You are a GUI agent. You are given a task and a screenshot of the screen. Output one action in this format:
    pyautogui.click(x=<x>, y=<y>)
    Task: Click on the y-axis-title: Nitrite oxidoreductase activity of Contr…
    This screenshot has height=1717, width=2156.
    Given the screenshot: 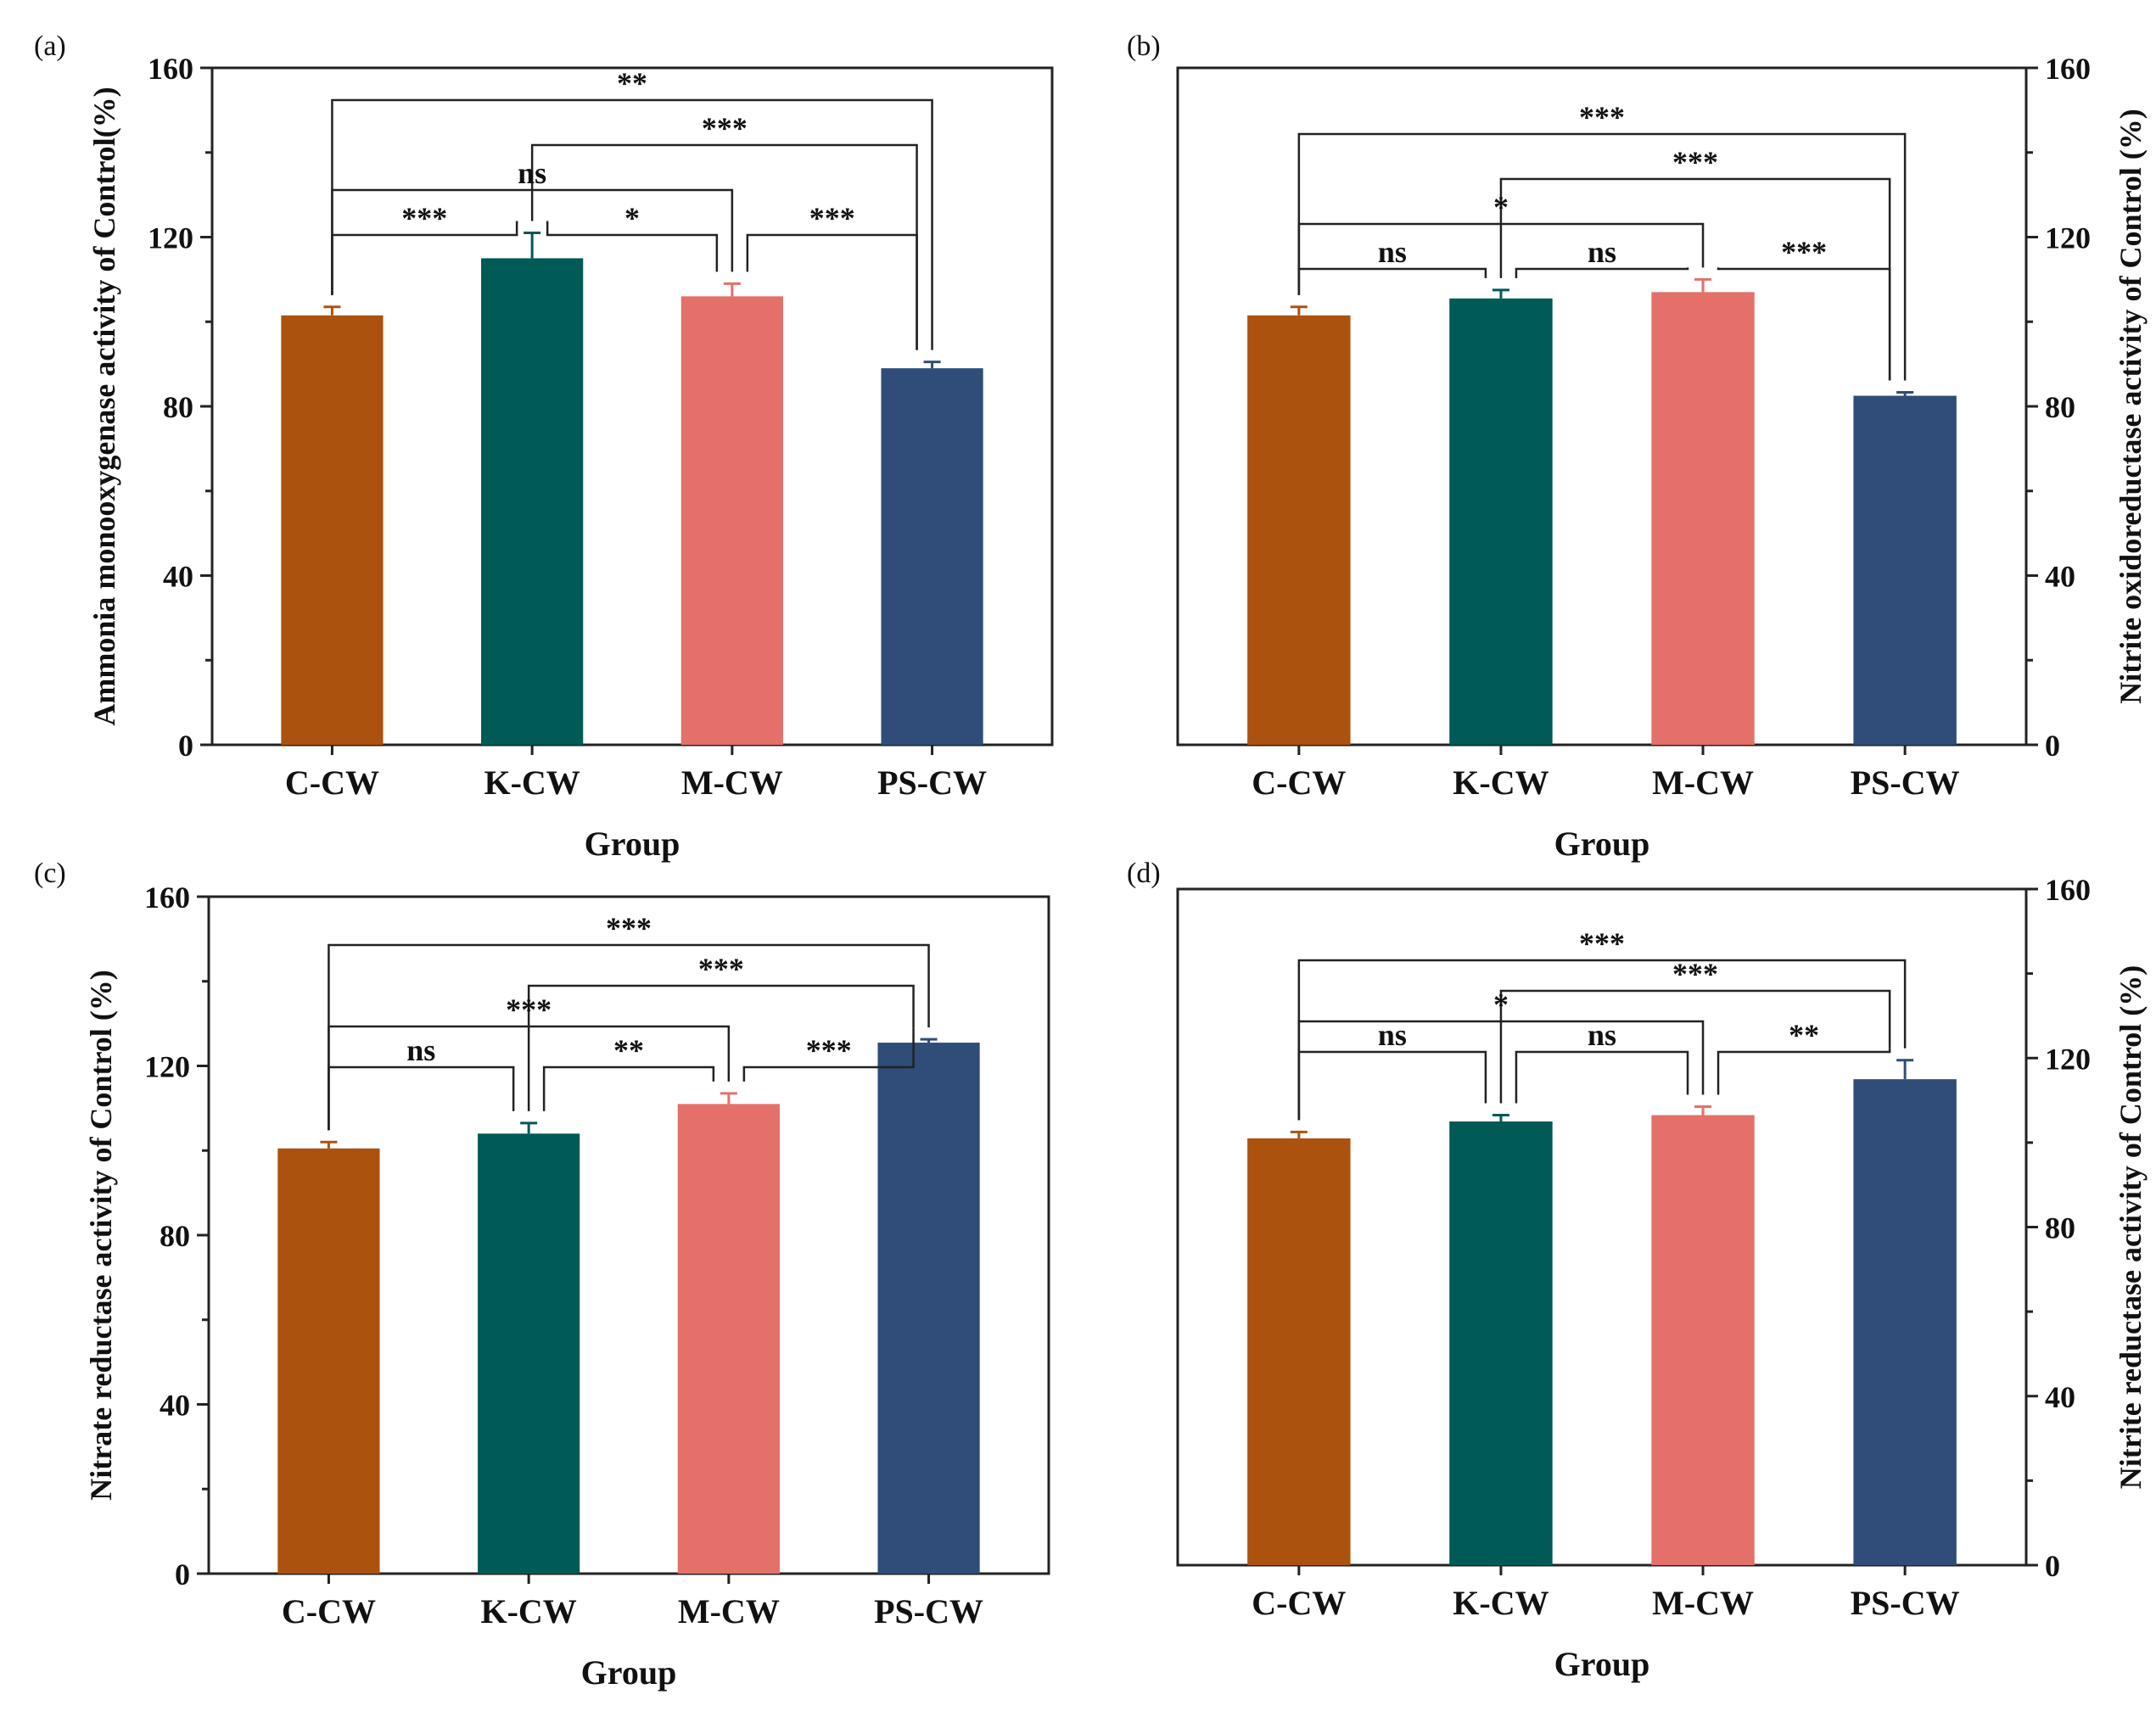 What is the action you would take?
    pyautogui.click(x=2131, y=406)
    